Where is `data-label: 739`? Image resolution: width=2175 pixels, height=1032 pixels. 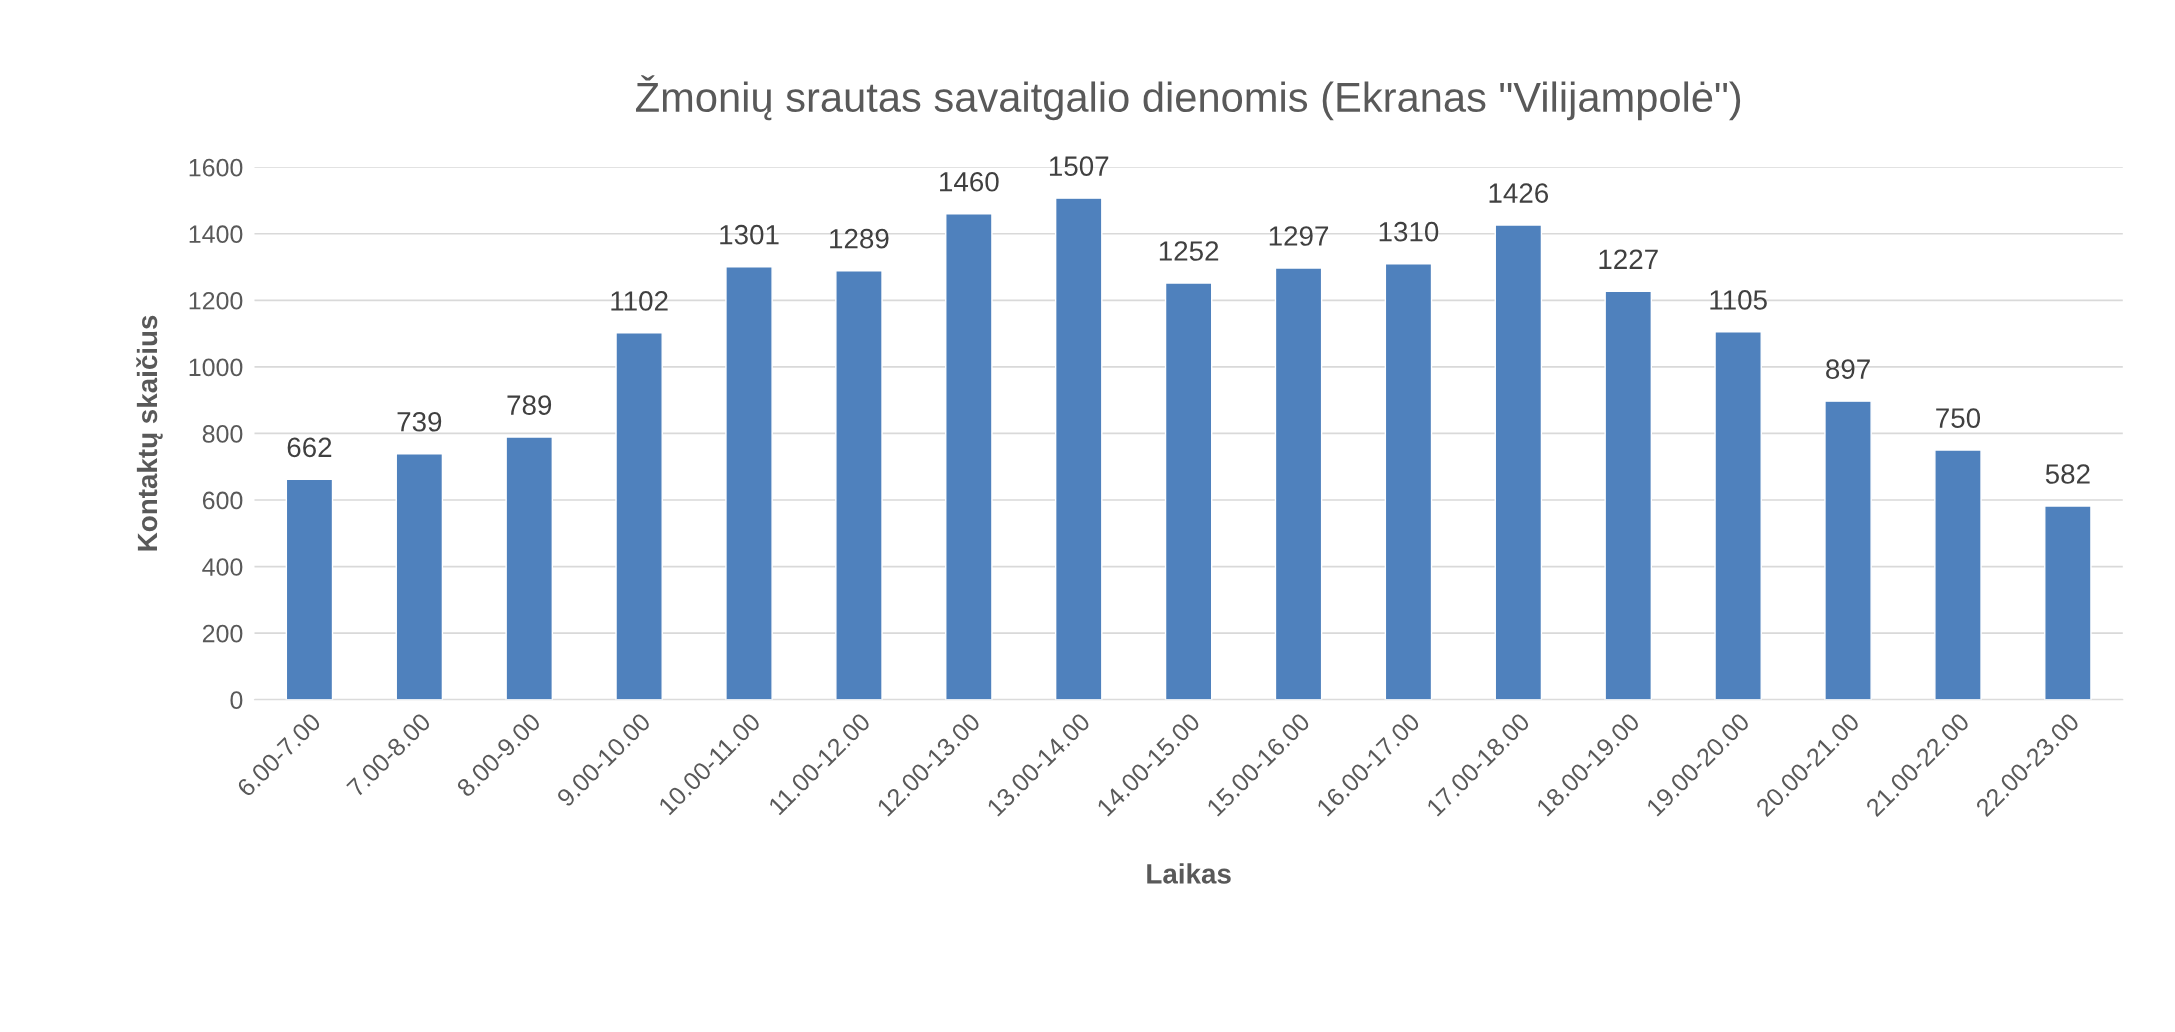 data-label: 739 is located at coordinates (419, 421).